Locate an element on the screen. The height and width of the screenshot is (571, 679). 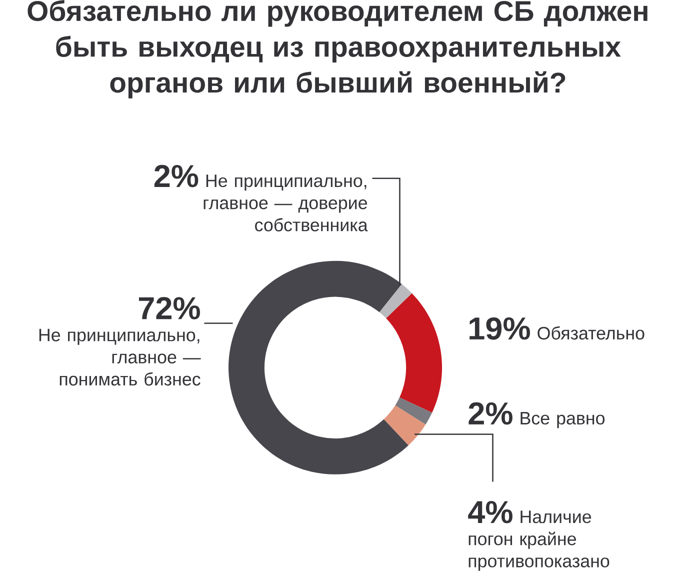
data-label: 4% is located at coordinates (490, 512).